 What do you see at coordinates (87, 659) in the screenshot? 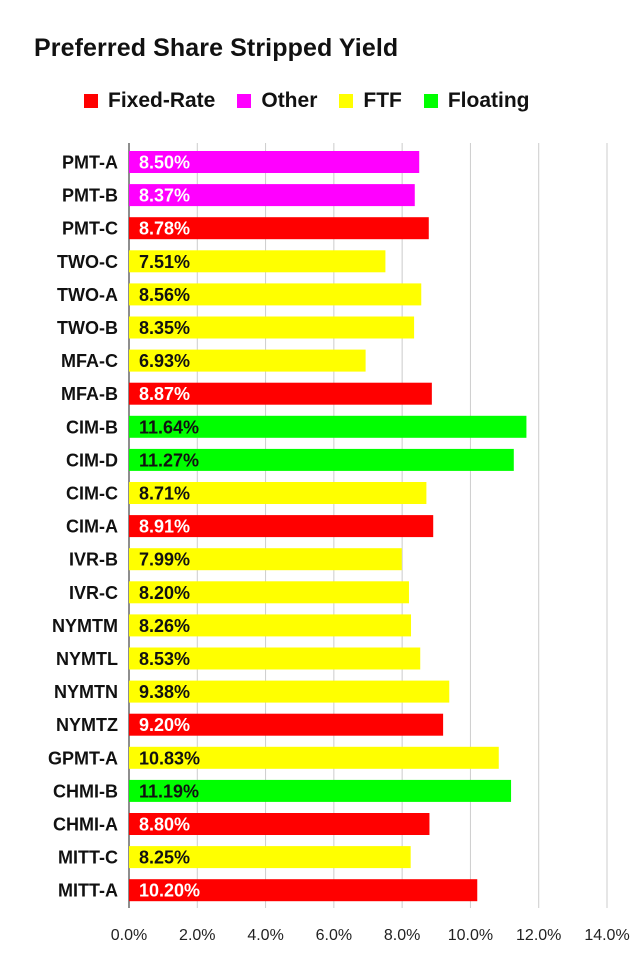
I see `category-label-nymtl: NYMTL` at bounding box center [87, 659].